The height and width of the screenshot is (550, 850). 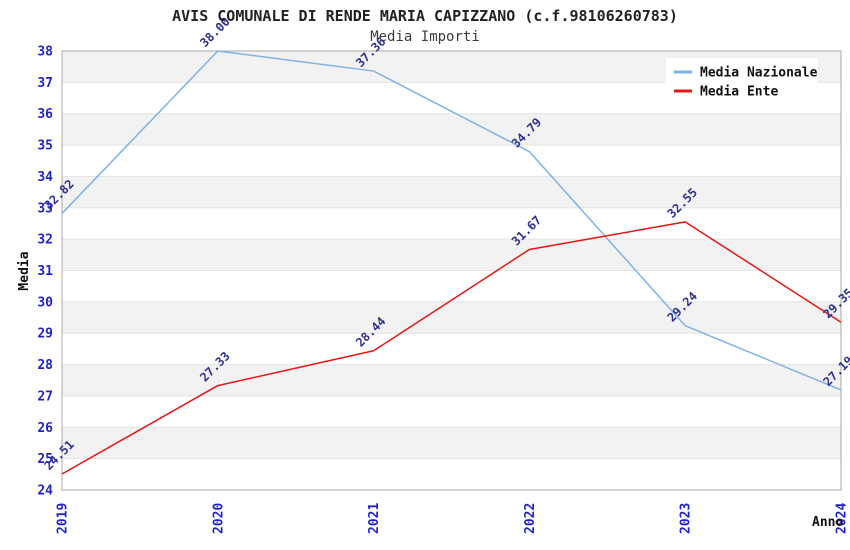 I want to click on x-axis-ticks: 2019 2020 2021 2022 2023 2024, so click(x=453, y=518).